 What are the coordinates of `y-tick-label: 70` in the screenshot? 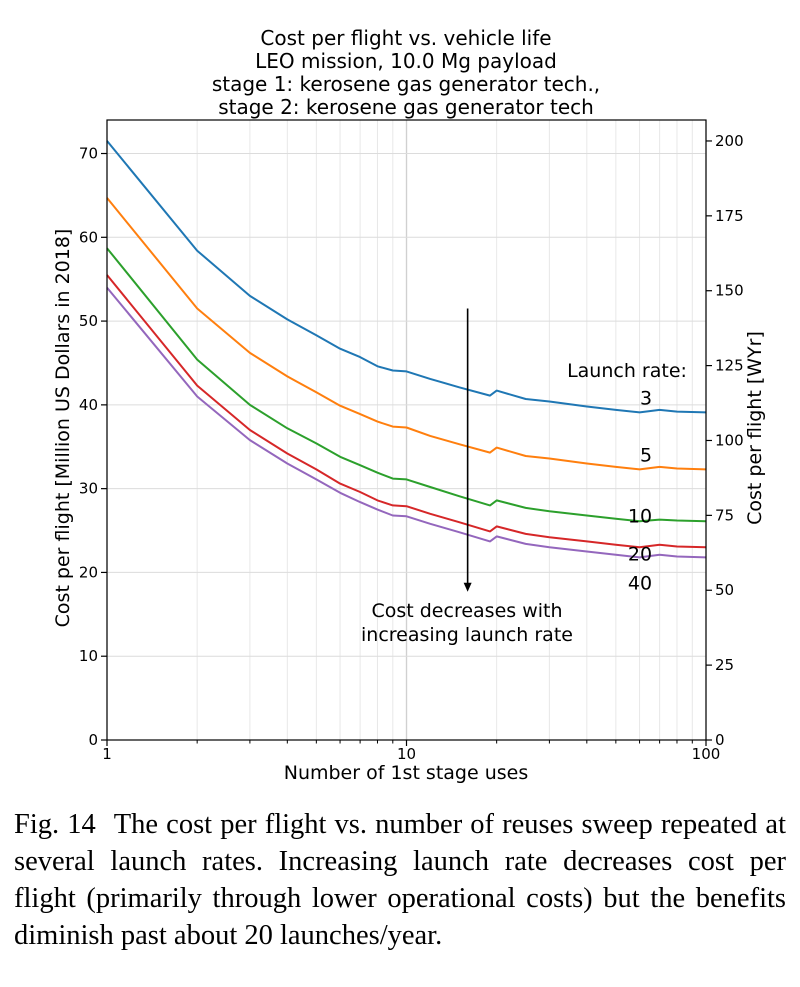 It's located at (88, 154).